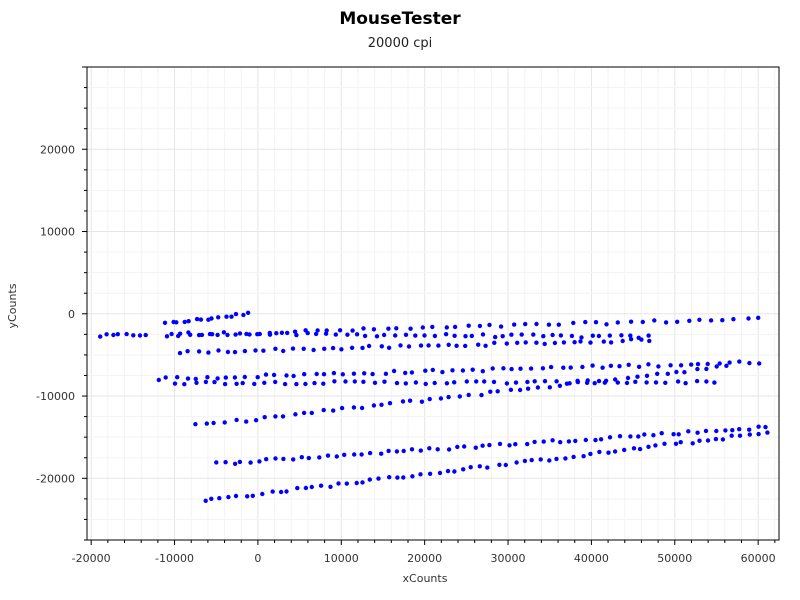  Describe the element at coordinates (425, 578) in the screenshot. I see `x-axis-label: xCounts` at that location.